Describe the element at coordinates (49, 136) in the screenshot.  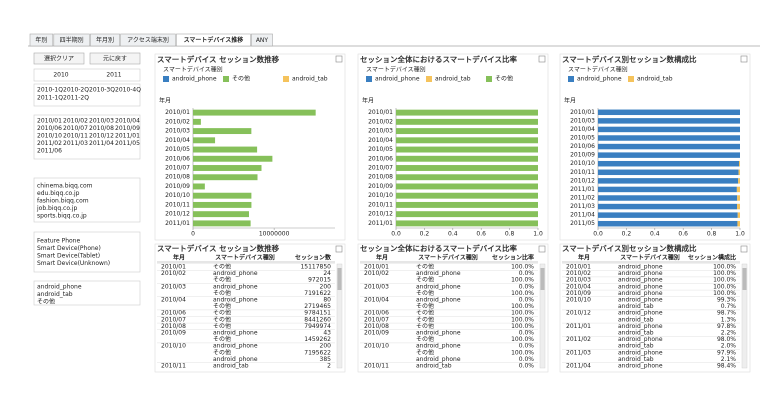
I see `month-item: 2010/10` at that location.